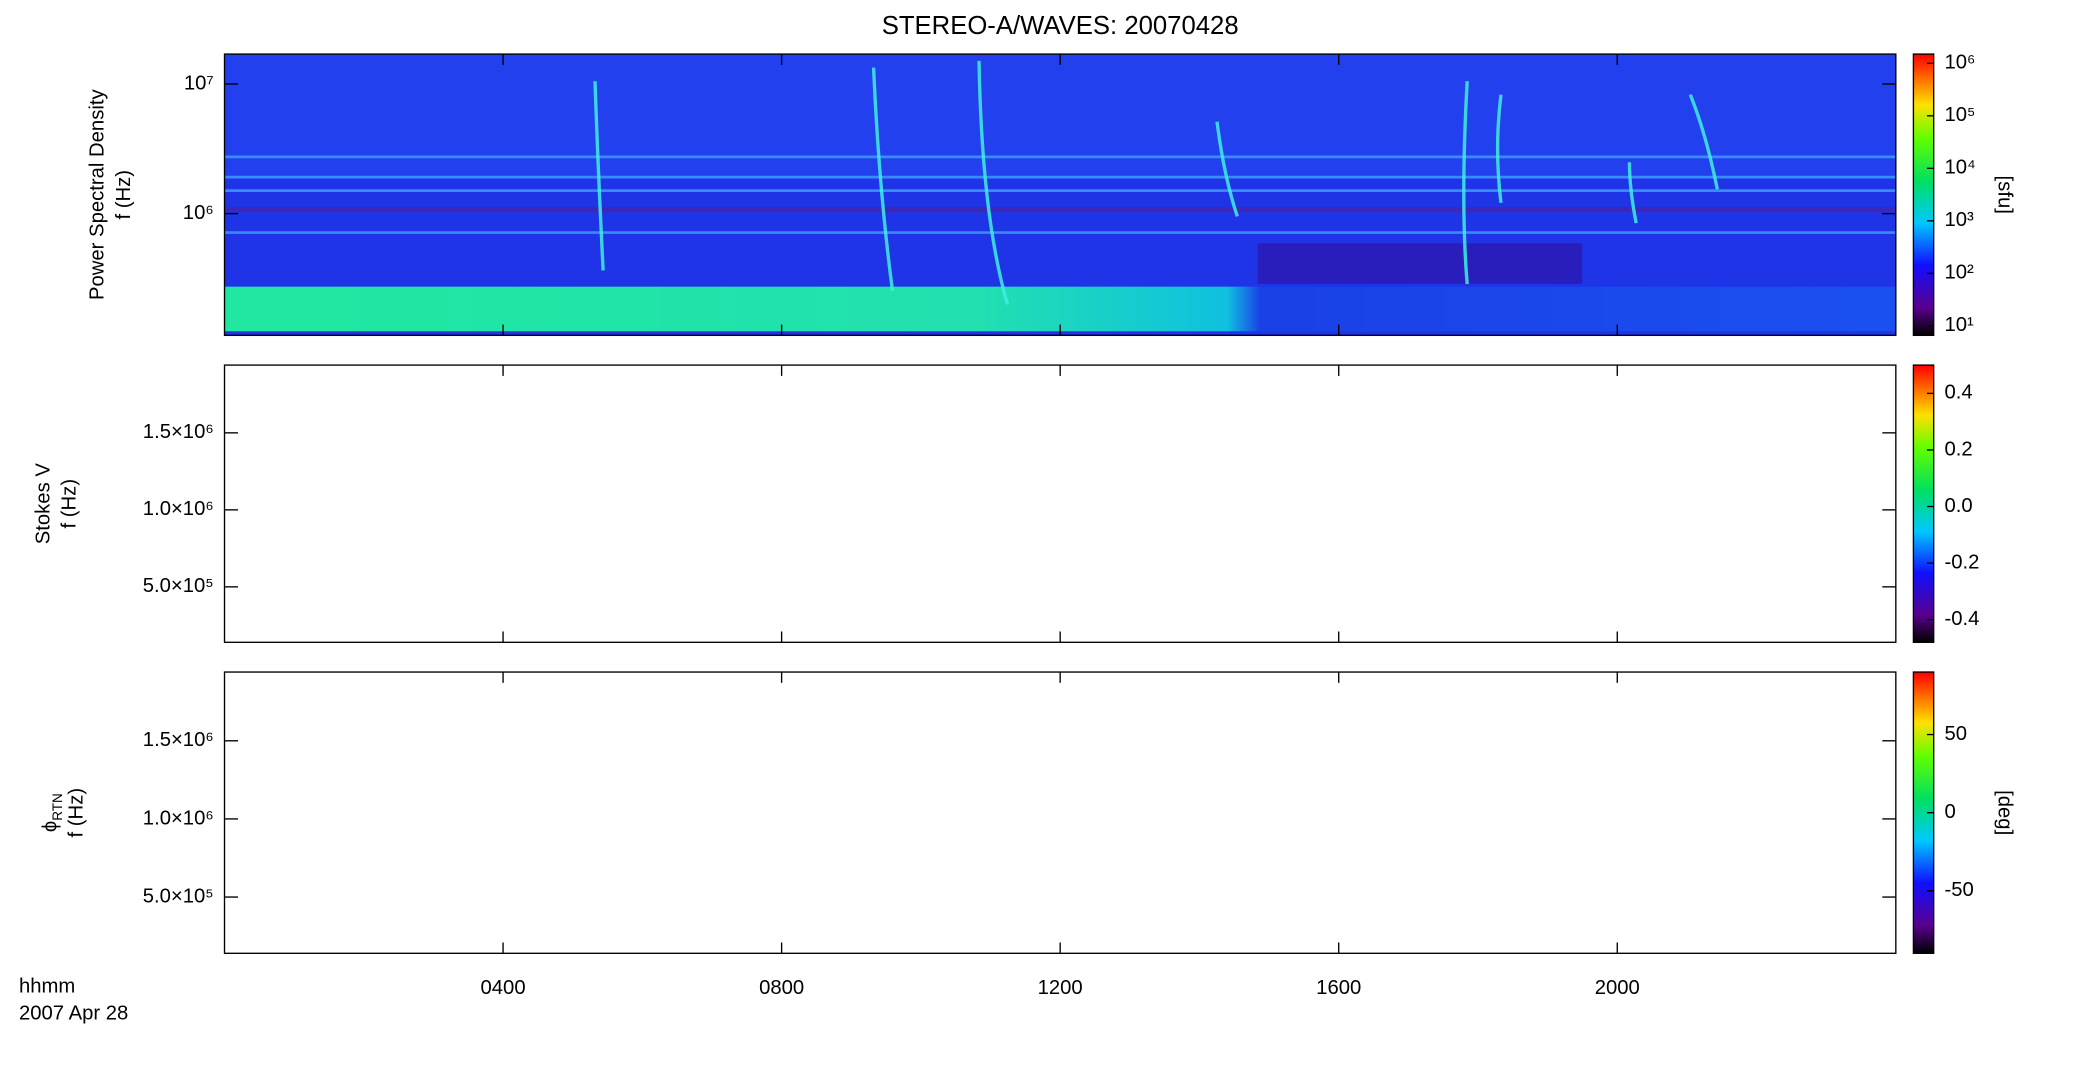 This screenshot has height=1080, width=2096. I want to click on x-axis-label: hhmm, so click(47, 986).